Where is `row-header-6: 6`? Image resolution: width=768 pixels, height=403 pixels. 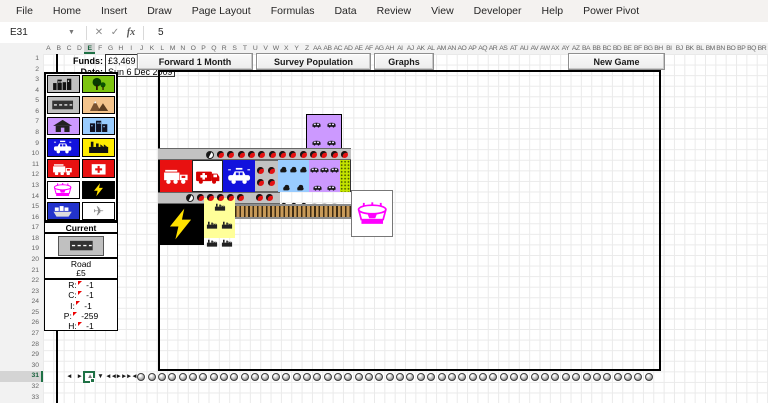 row-header-6: 6 is located at coordinates (37, 111).